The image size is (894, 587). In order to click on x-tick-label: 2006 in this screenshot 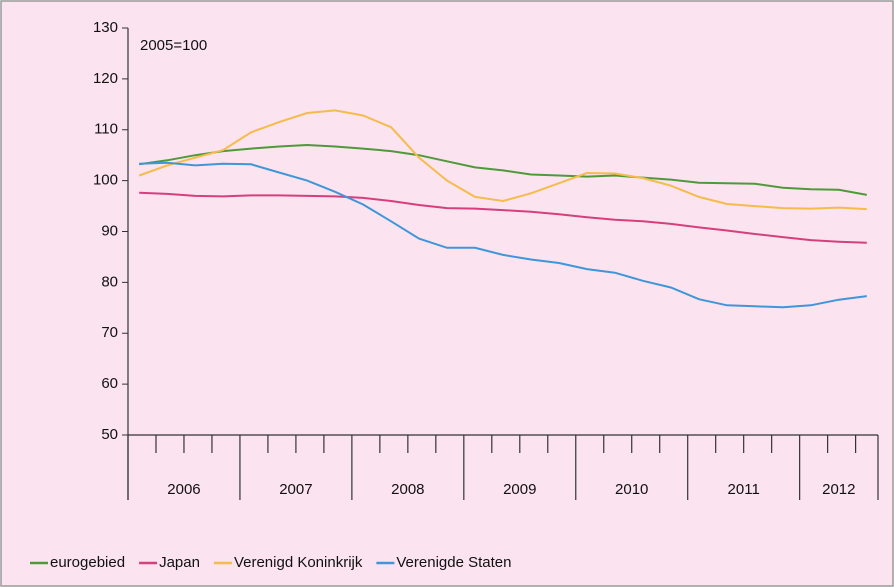, I will do `click(183, 489)`.